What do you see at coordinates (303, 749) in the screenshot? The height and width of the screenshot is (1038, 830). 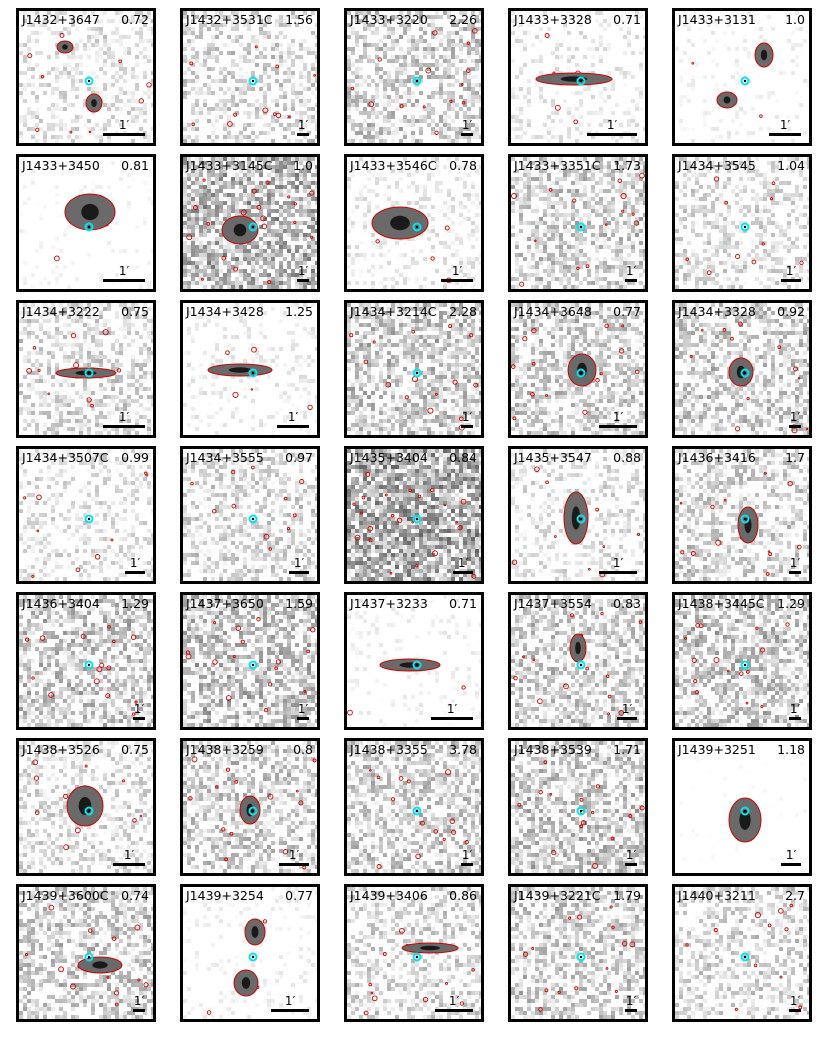 I see `redshift-value: 0.8` at bounding box center [303, 749].